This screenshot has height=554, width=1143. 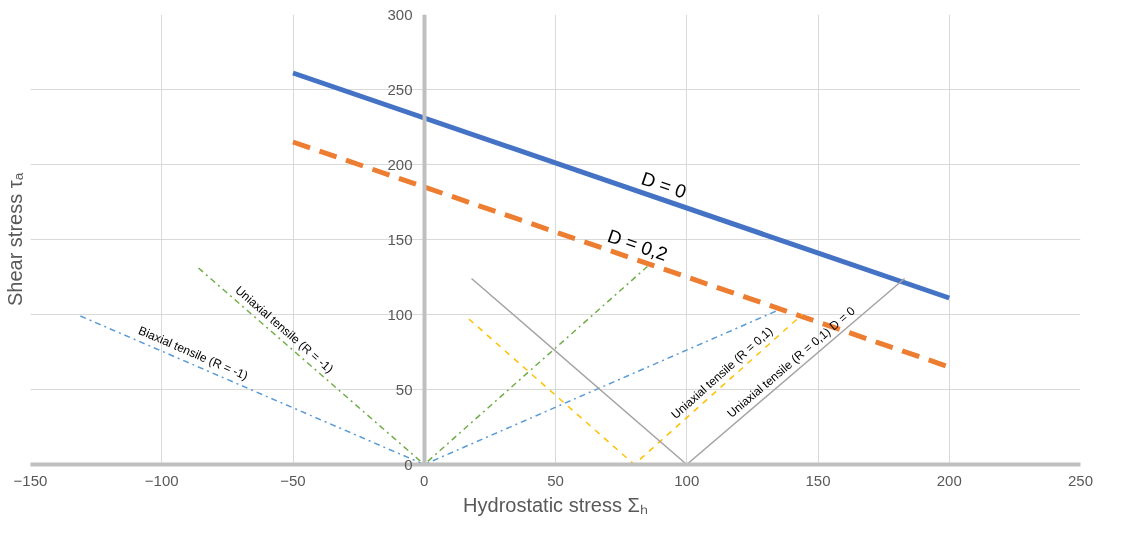 What do you see at coordinates (638, 245) in the screenshot?
I see `text: D = 0,2` at bounding box center [638, 245].